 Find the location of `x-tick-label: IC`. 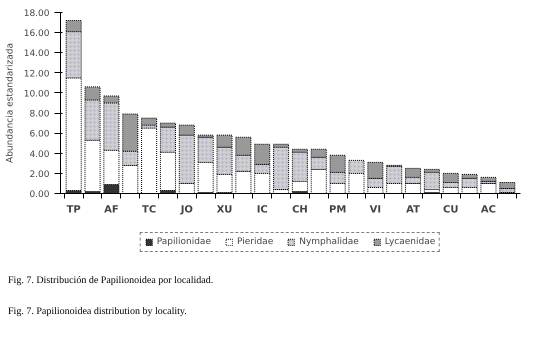

x-tick-label: IC is located at coordinates (262, 210).